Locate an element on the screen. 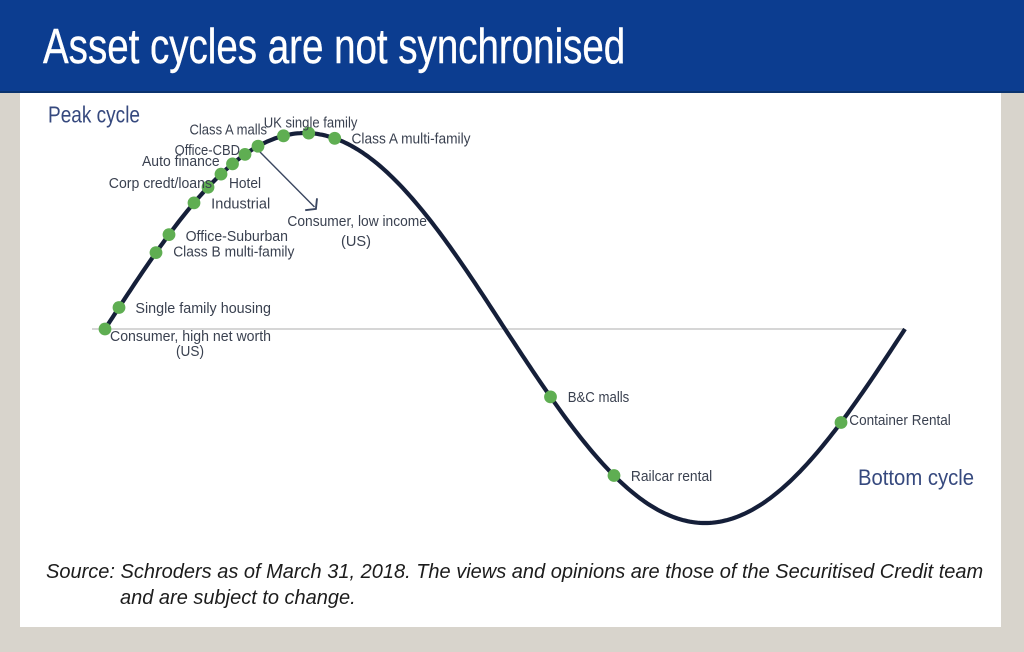 Image resolution: width=1024 pixels, height=652 pixels. svg-text: Railcar rental is located at coordinates (671, 477).